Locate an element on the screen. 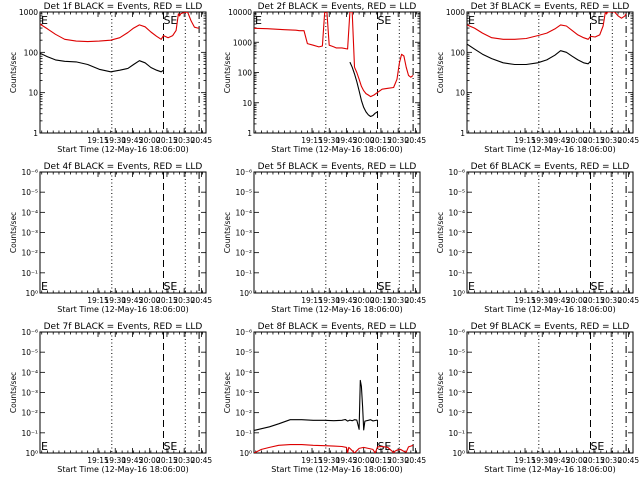  y-tick-label: 100 is located at coordinates (245, 73).